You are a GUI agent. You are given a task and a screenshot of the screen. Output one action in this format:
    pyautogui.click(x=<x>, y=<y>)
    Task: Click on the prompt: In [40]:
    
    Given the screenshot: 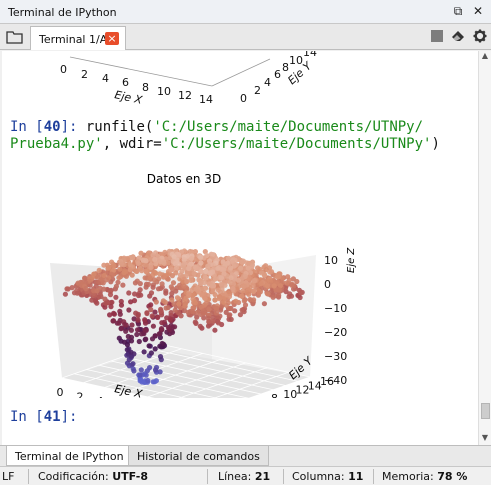 What is the action you would take?
    pyautogui.click(x=48, y=127)
    